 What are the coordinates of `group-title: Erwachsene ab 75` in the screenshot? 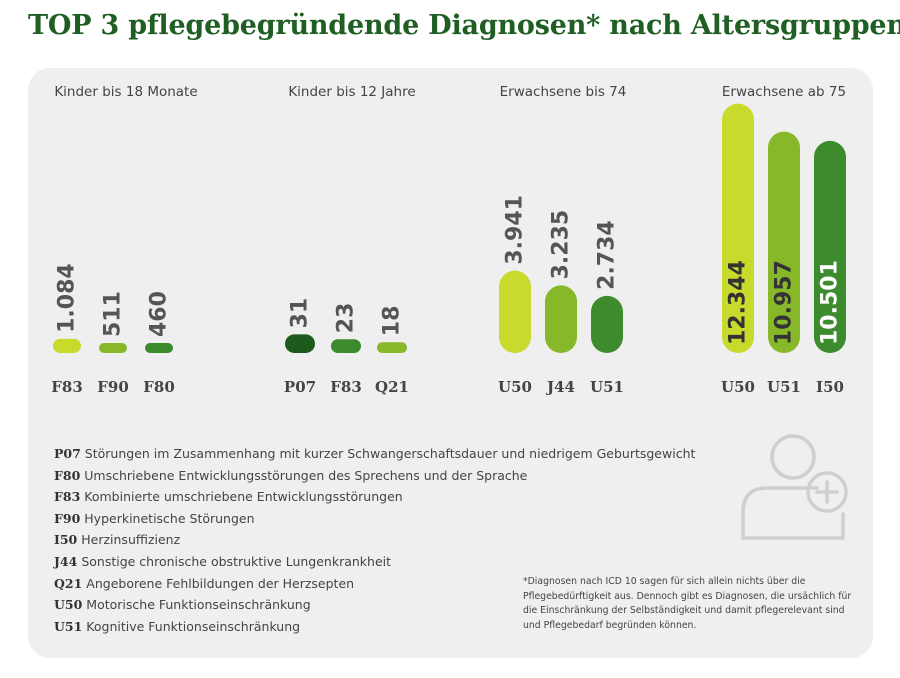 It's located at (784, 92).